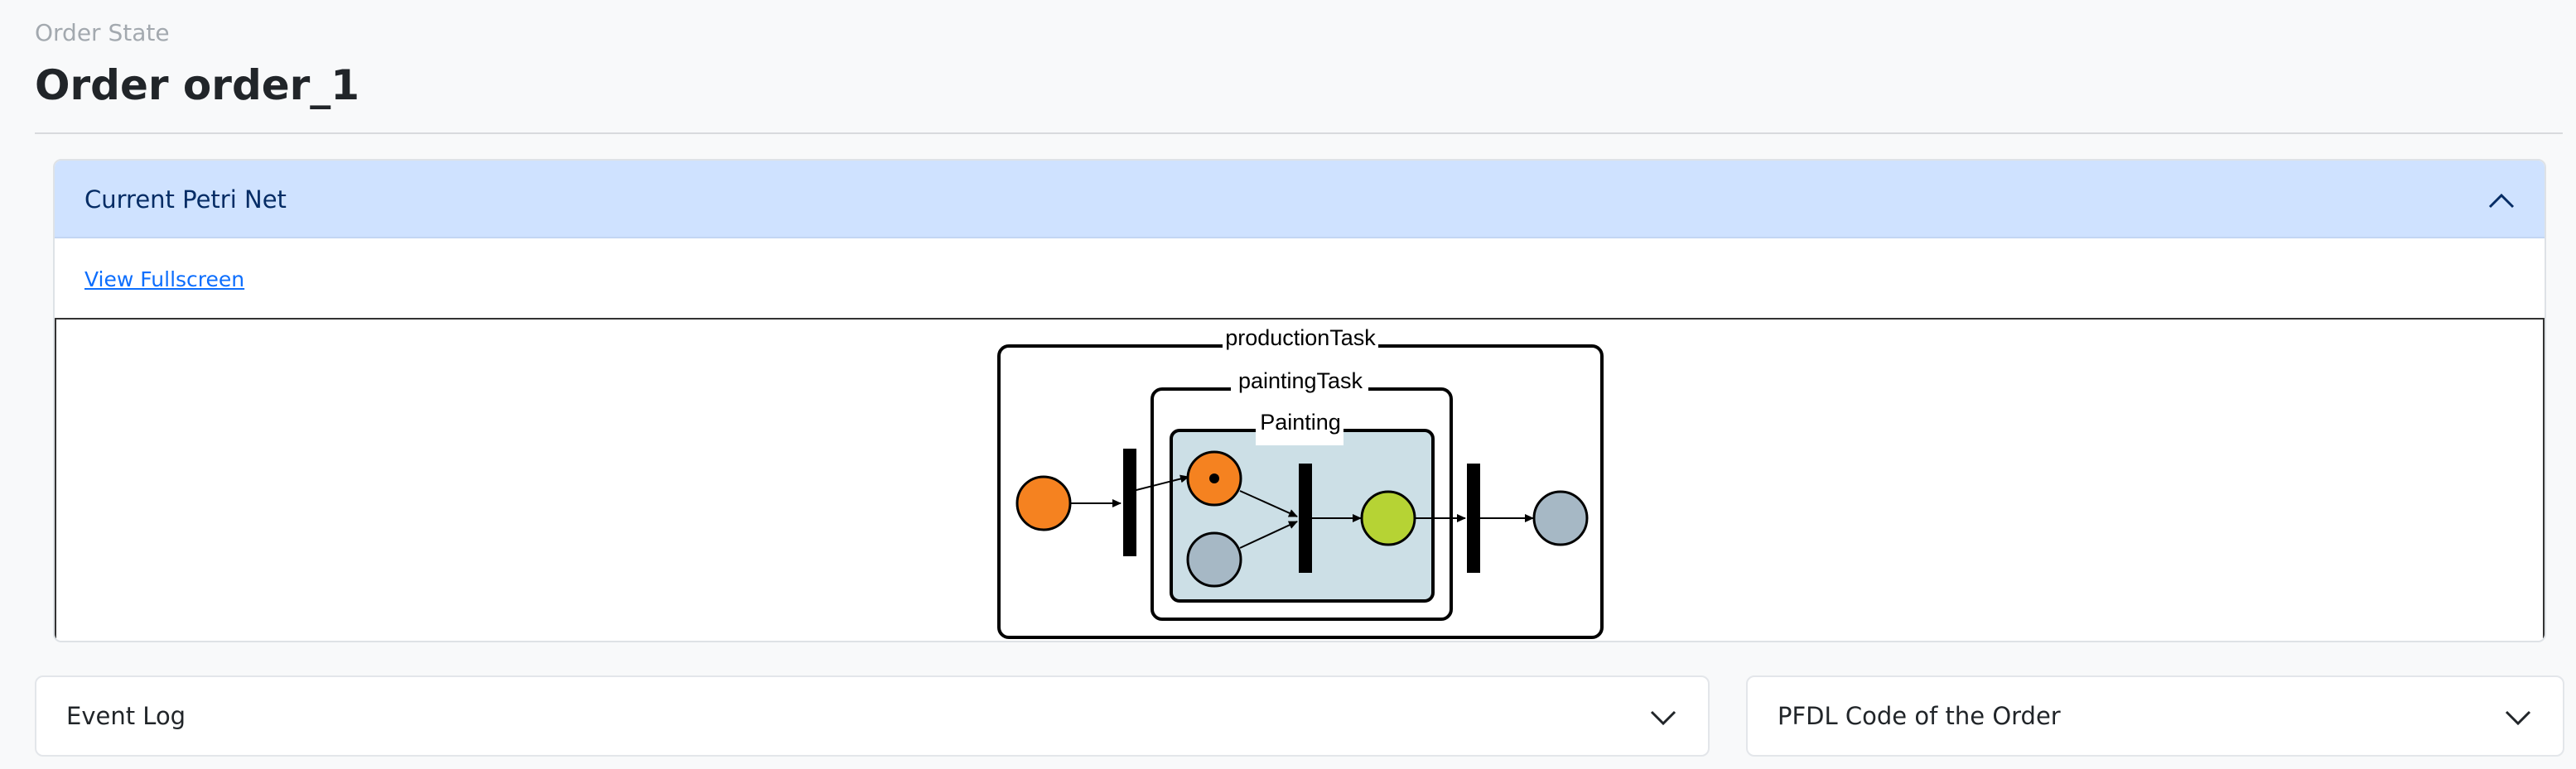 The width and height of the screenshot is (2576, 769). What do you see at coordinates (872, 716) in the screenshot?
I see `event-log-accordion: Event Log` at bounding box center [872, 716].